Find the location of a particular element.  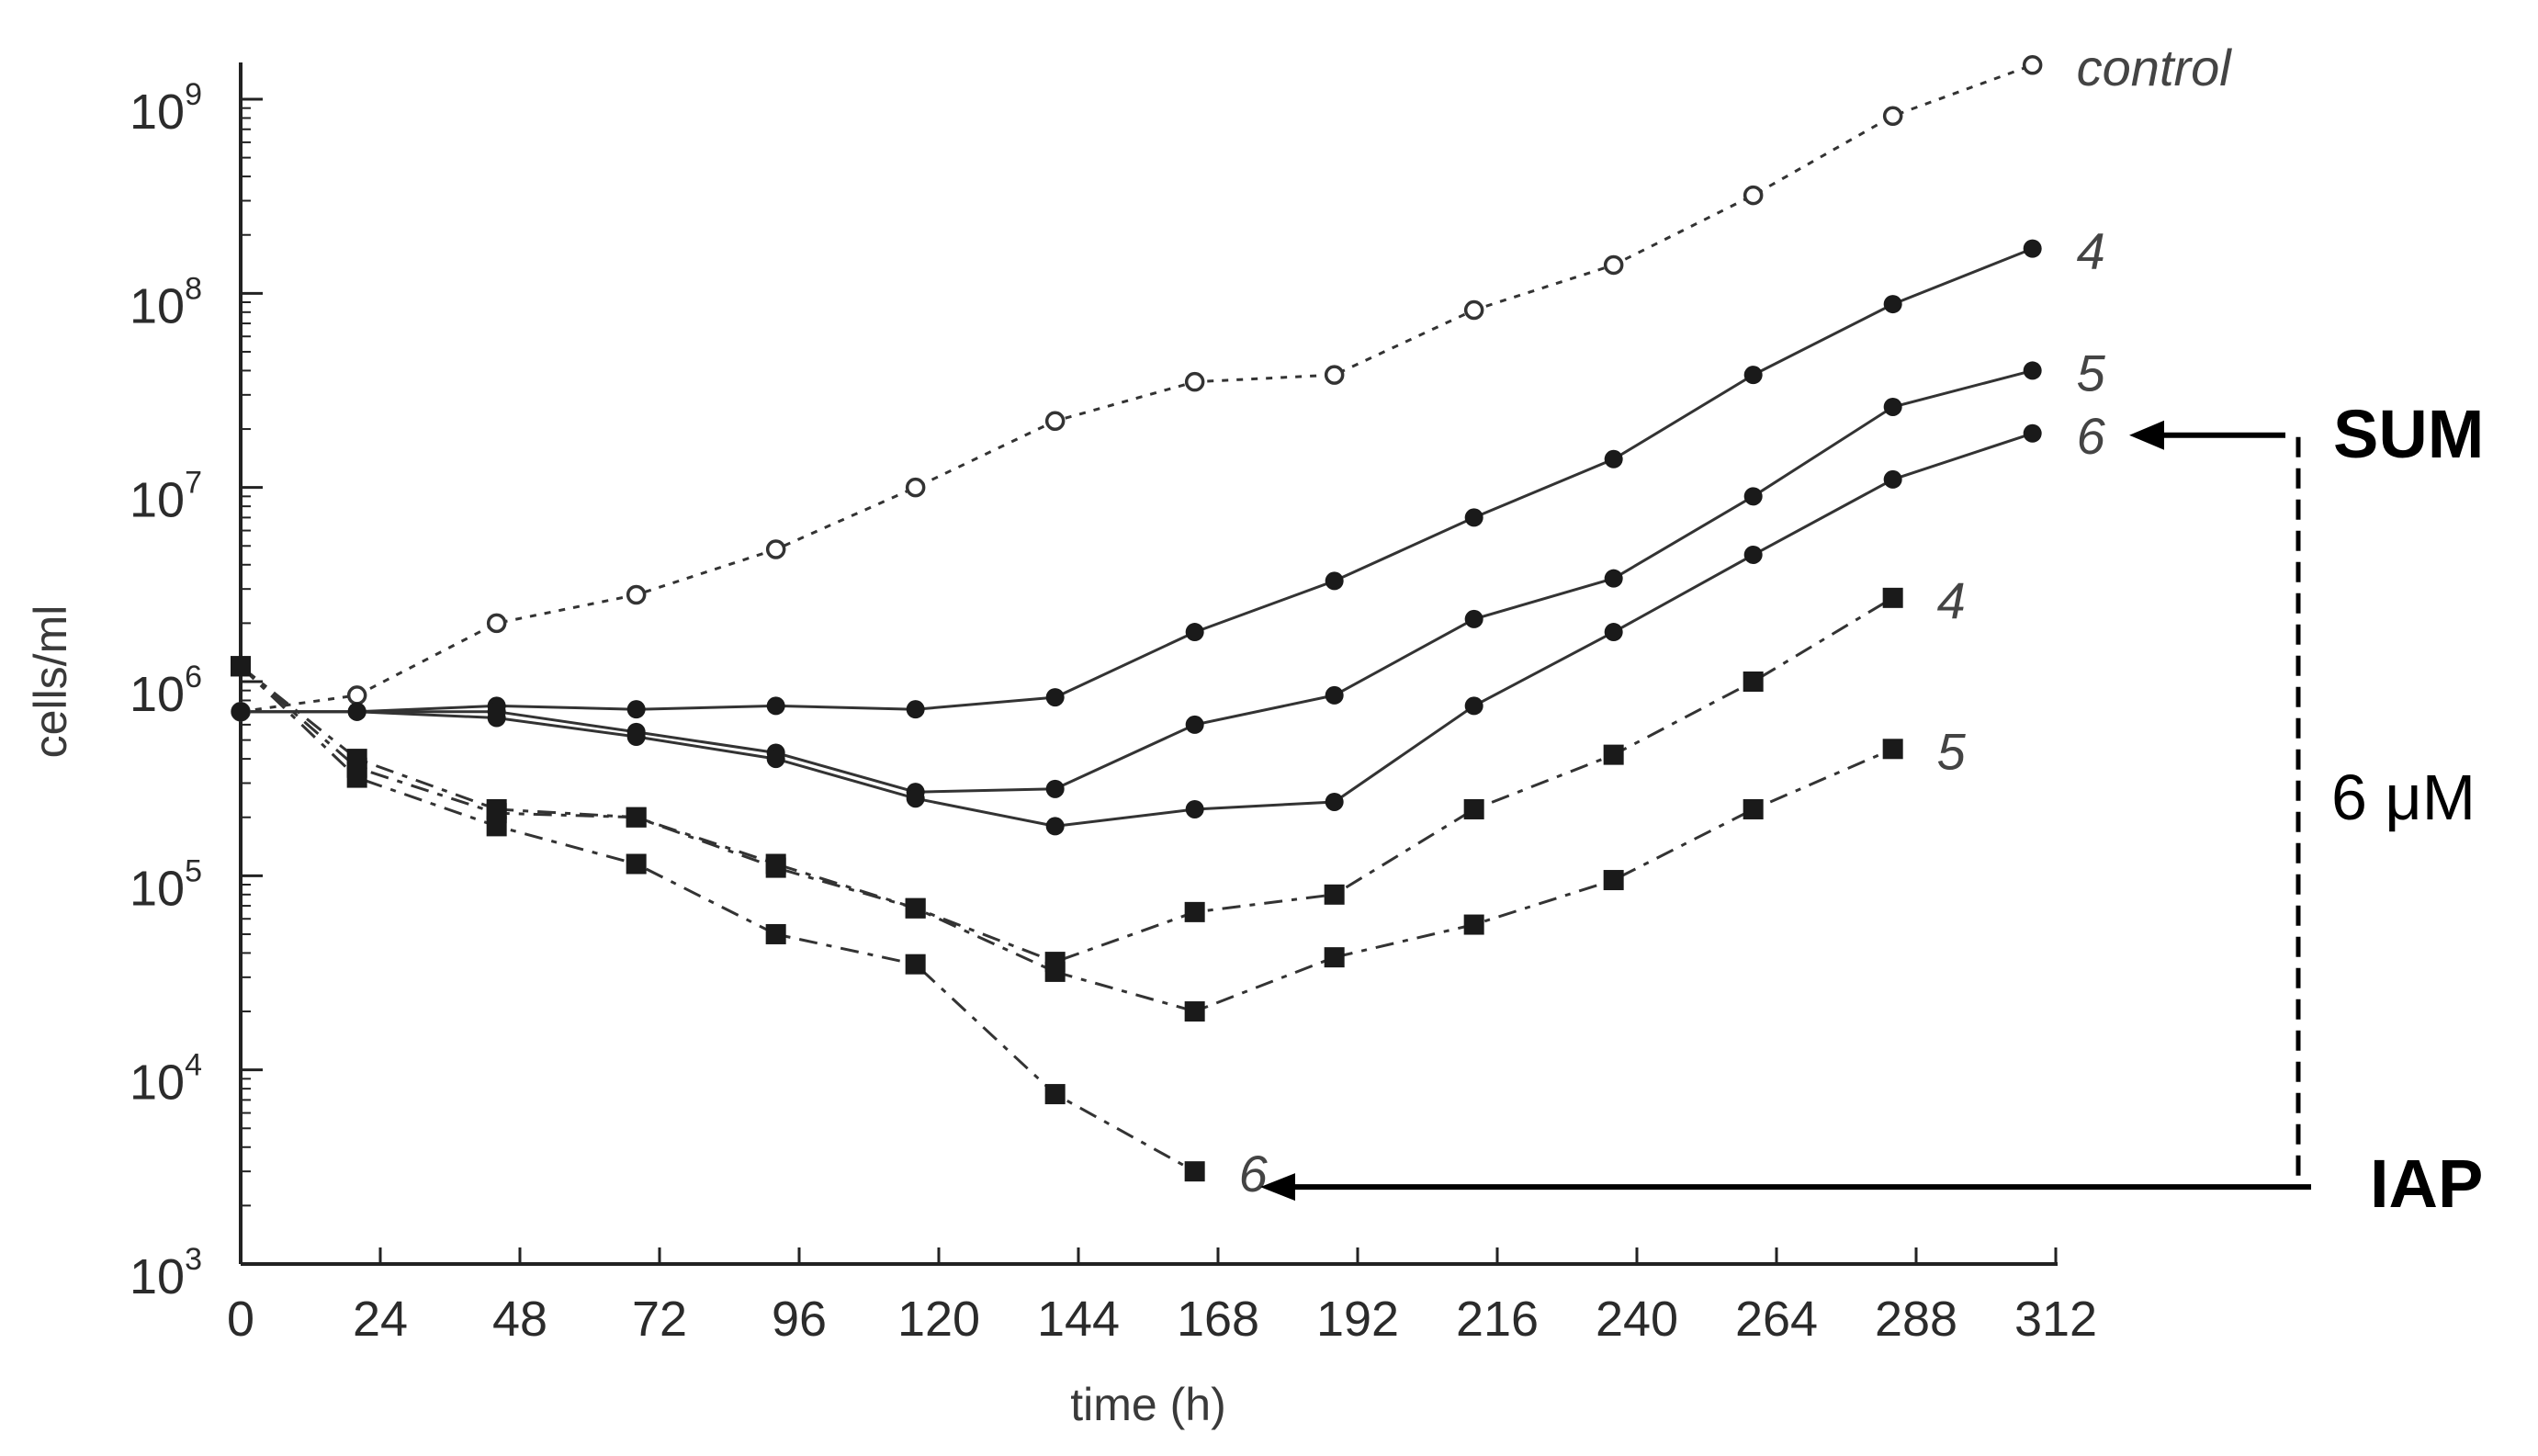

x-tick-label: 240 is located at coordinates (1637, 1319).